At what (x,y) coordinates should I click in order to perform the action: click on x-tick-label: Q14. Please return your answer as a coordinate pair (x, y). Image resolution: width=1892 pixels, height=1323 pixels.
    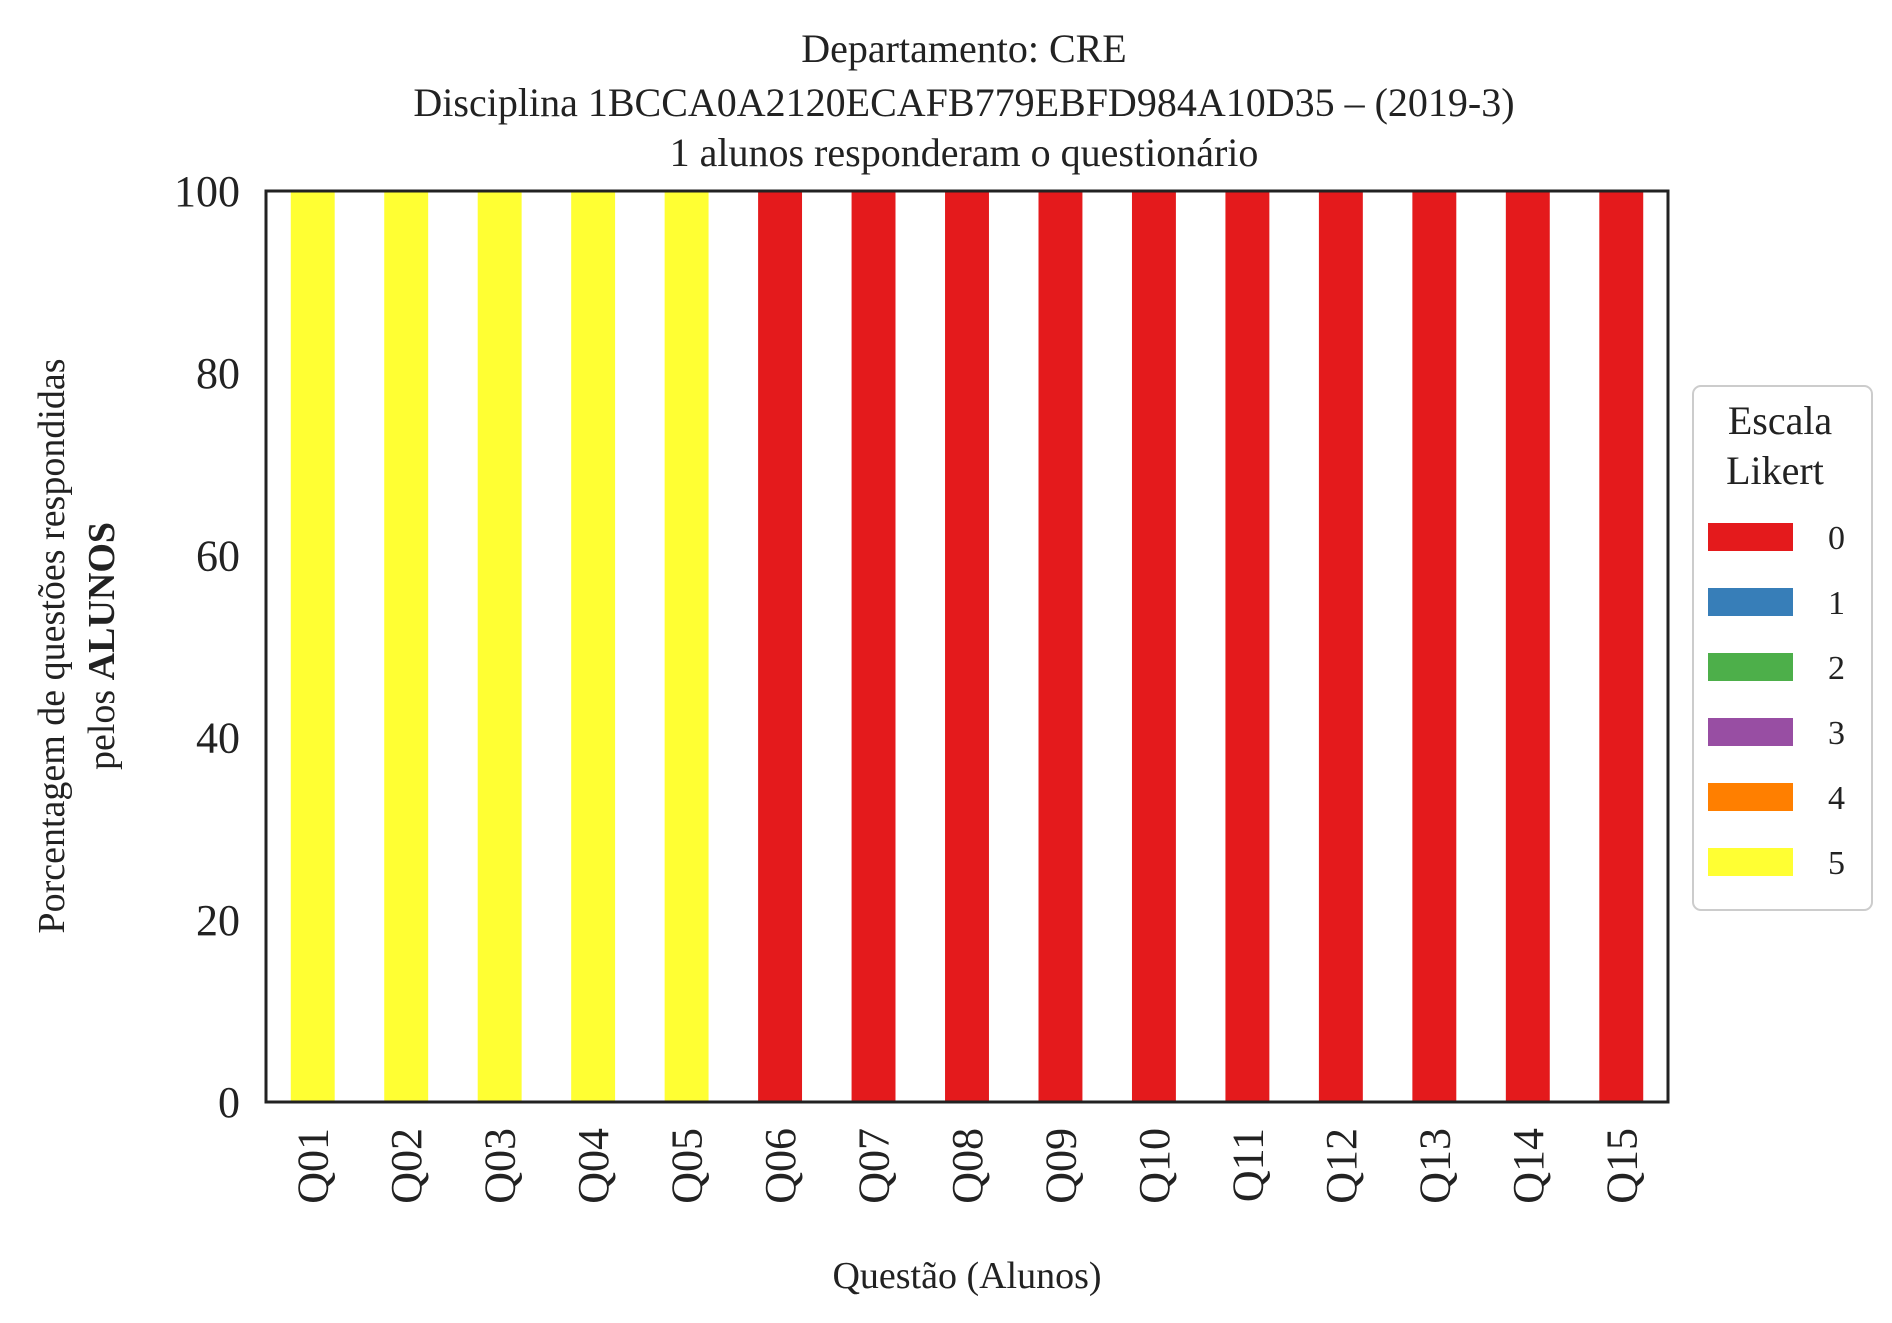
    Looking at the image, I should click on (1528, 1166).